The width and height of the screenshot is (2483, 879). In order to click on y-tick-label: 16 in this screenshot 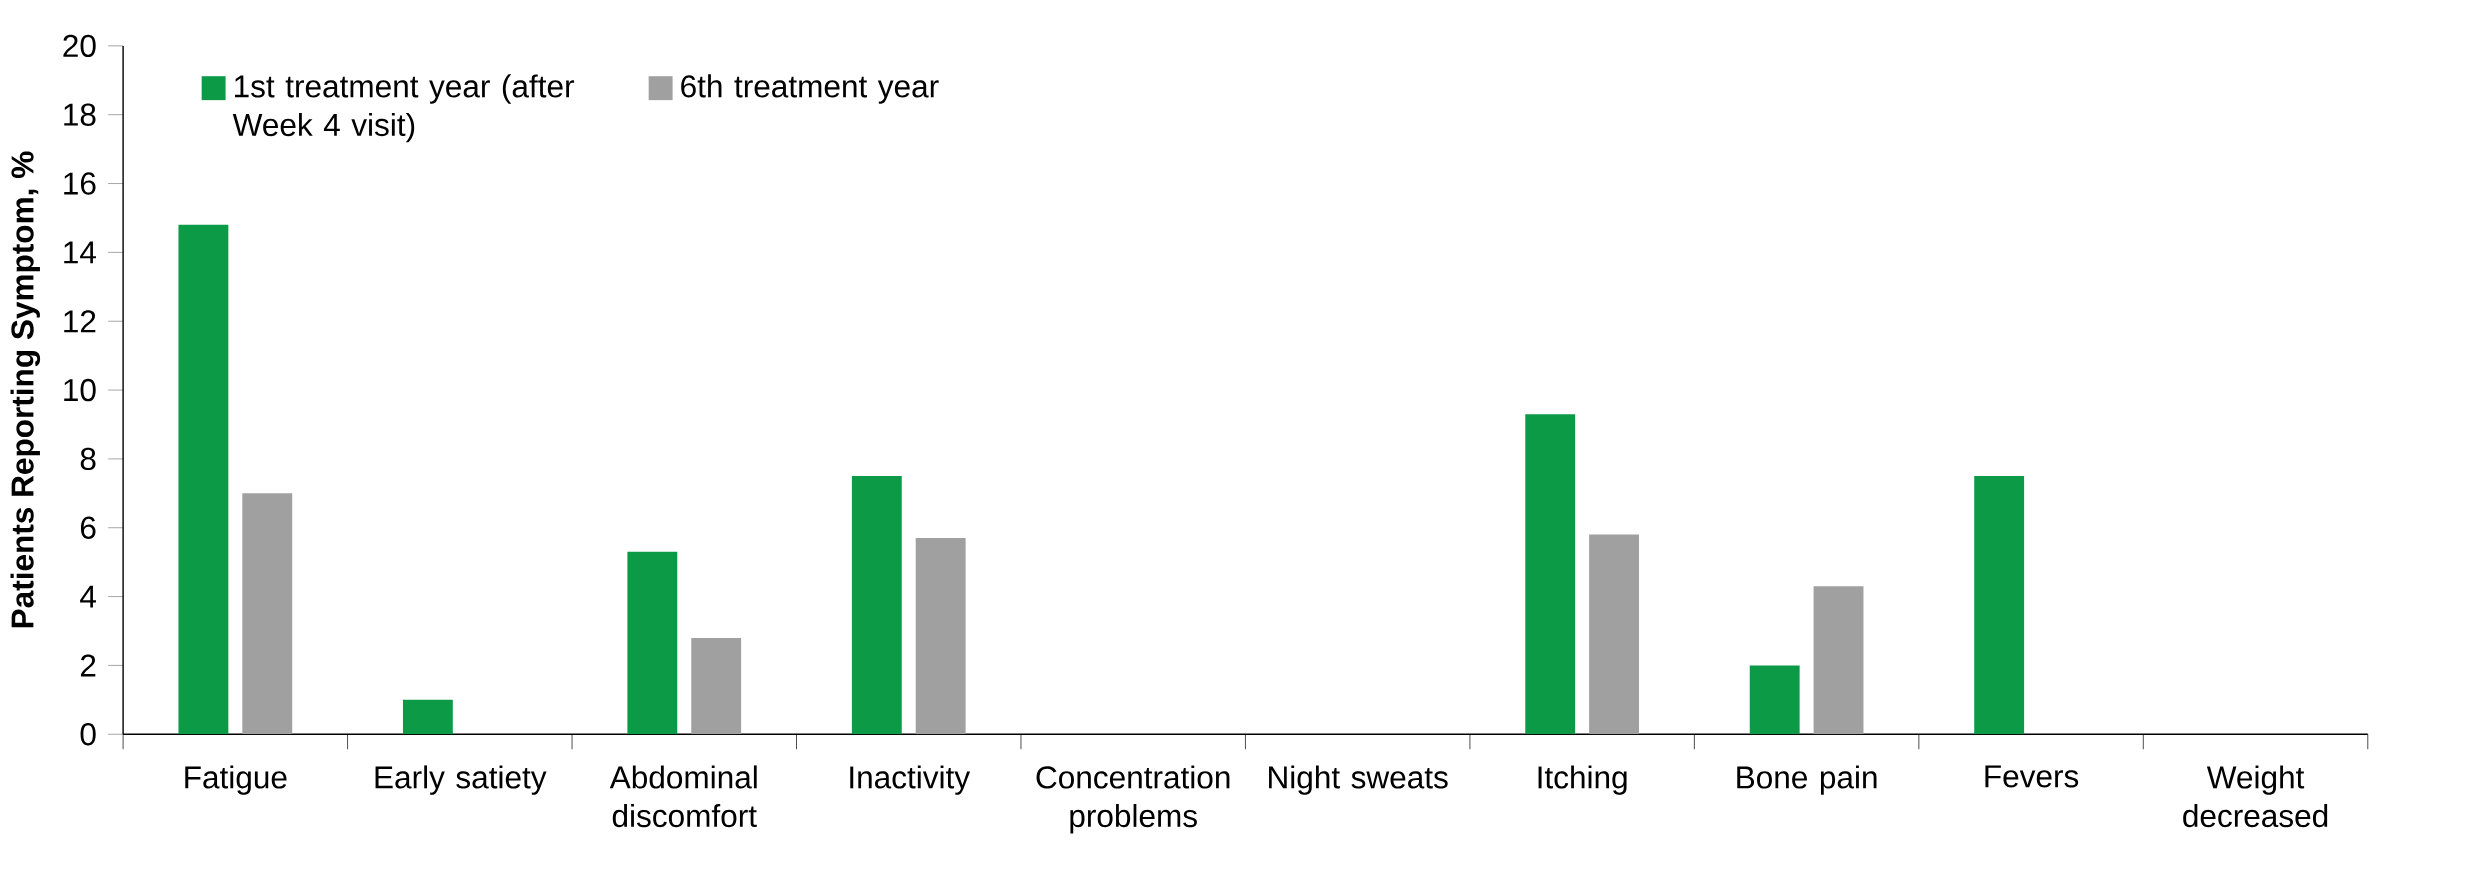, I will do `click(80, 183)`.